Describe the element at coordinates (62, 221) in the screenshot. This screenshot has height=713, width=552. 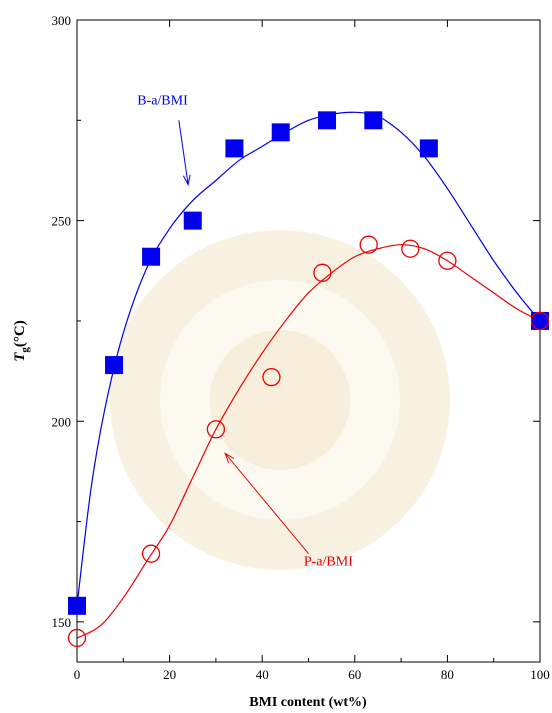
I see `y-tick-label: 250` at that location.